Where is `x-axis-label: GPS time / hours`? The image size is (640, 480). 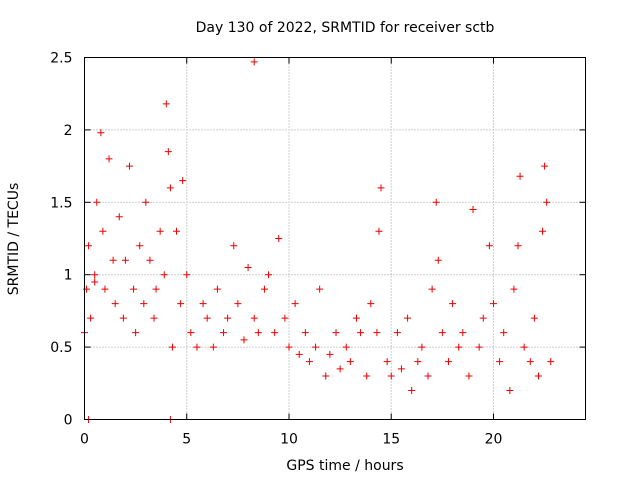
x-axis-label: GPS time / hours is located at coordinates (344, 466).